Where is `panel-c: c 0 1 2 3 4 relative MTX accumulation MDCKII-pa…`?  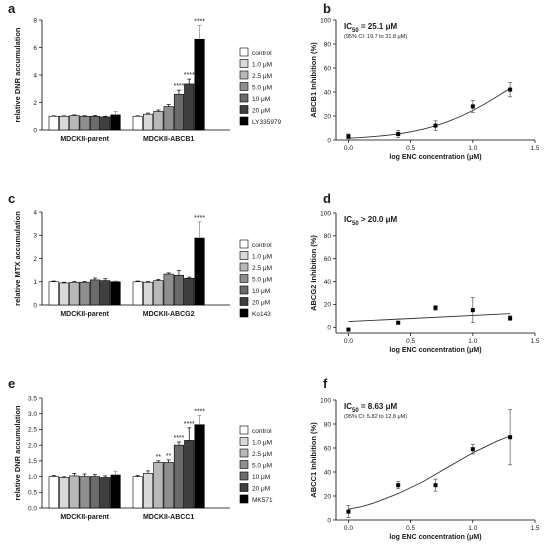
panel-c: c 0 1 2 3 4 relative MTX accumulation MDCKII-pa… is located at coordinates (140, 254).